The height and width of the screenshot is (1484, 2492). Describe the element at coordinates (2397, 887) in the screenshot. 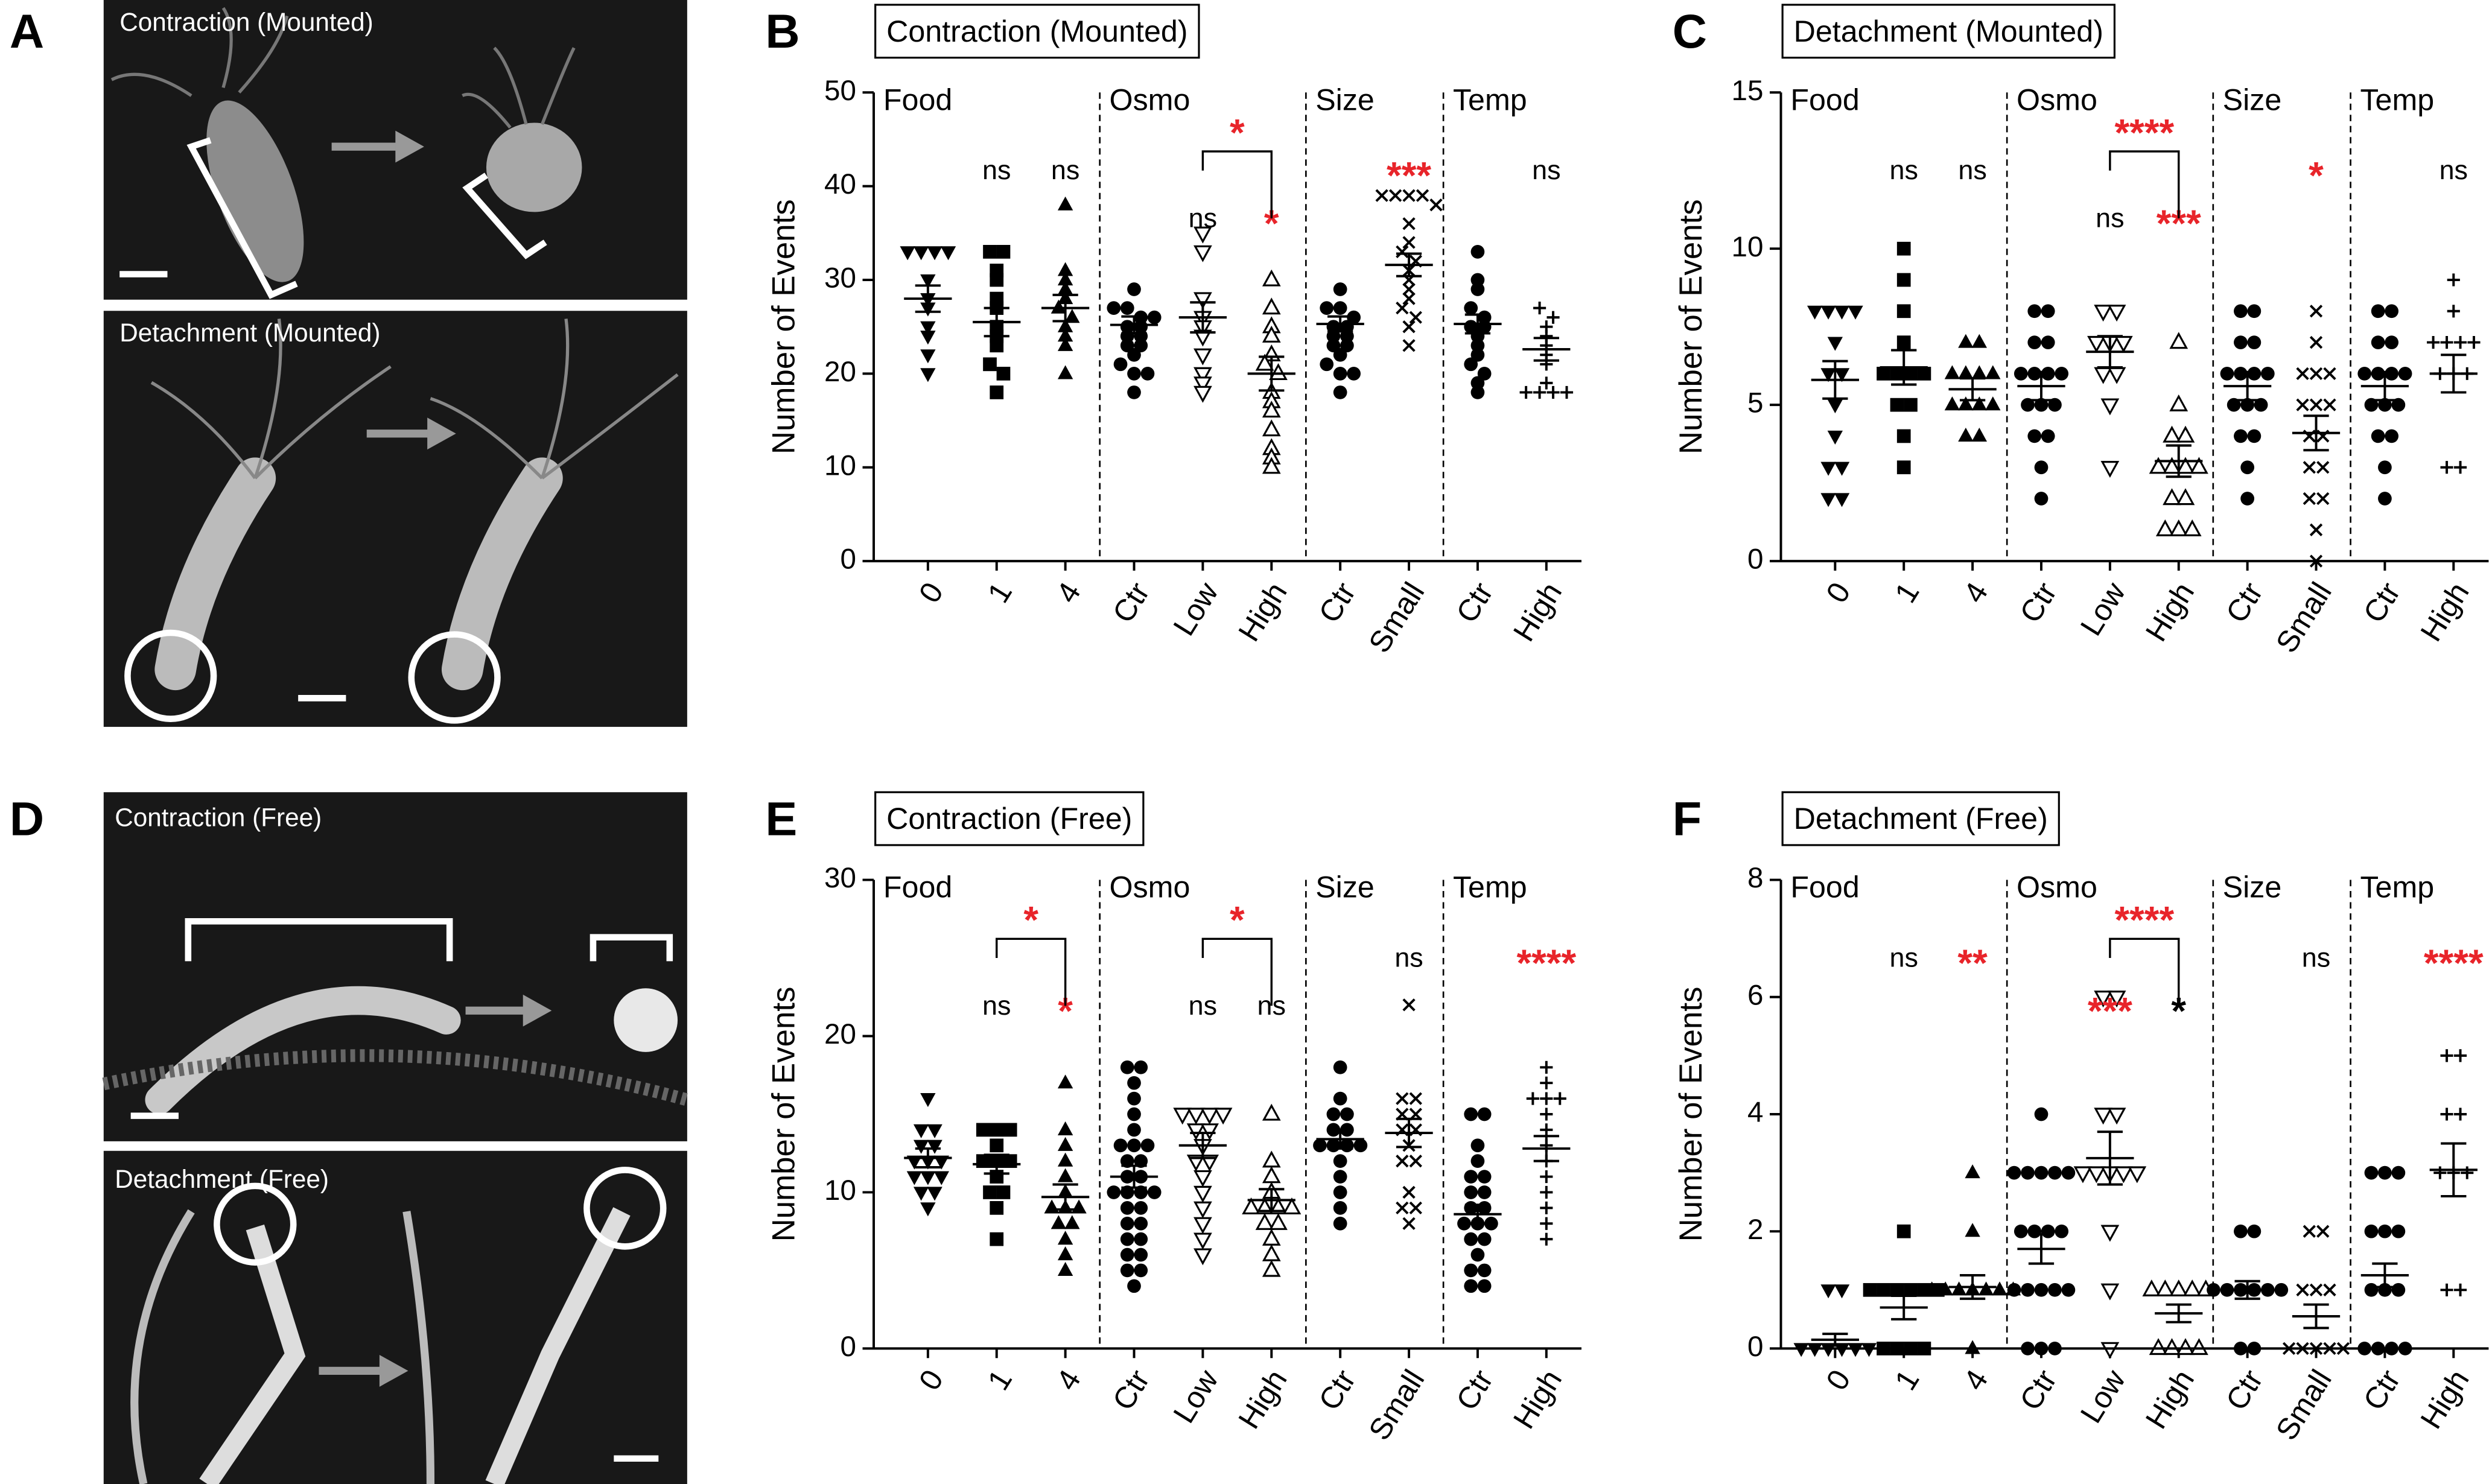

I see `section-label: Temp` at that location.